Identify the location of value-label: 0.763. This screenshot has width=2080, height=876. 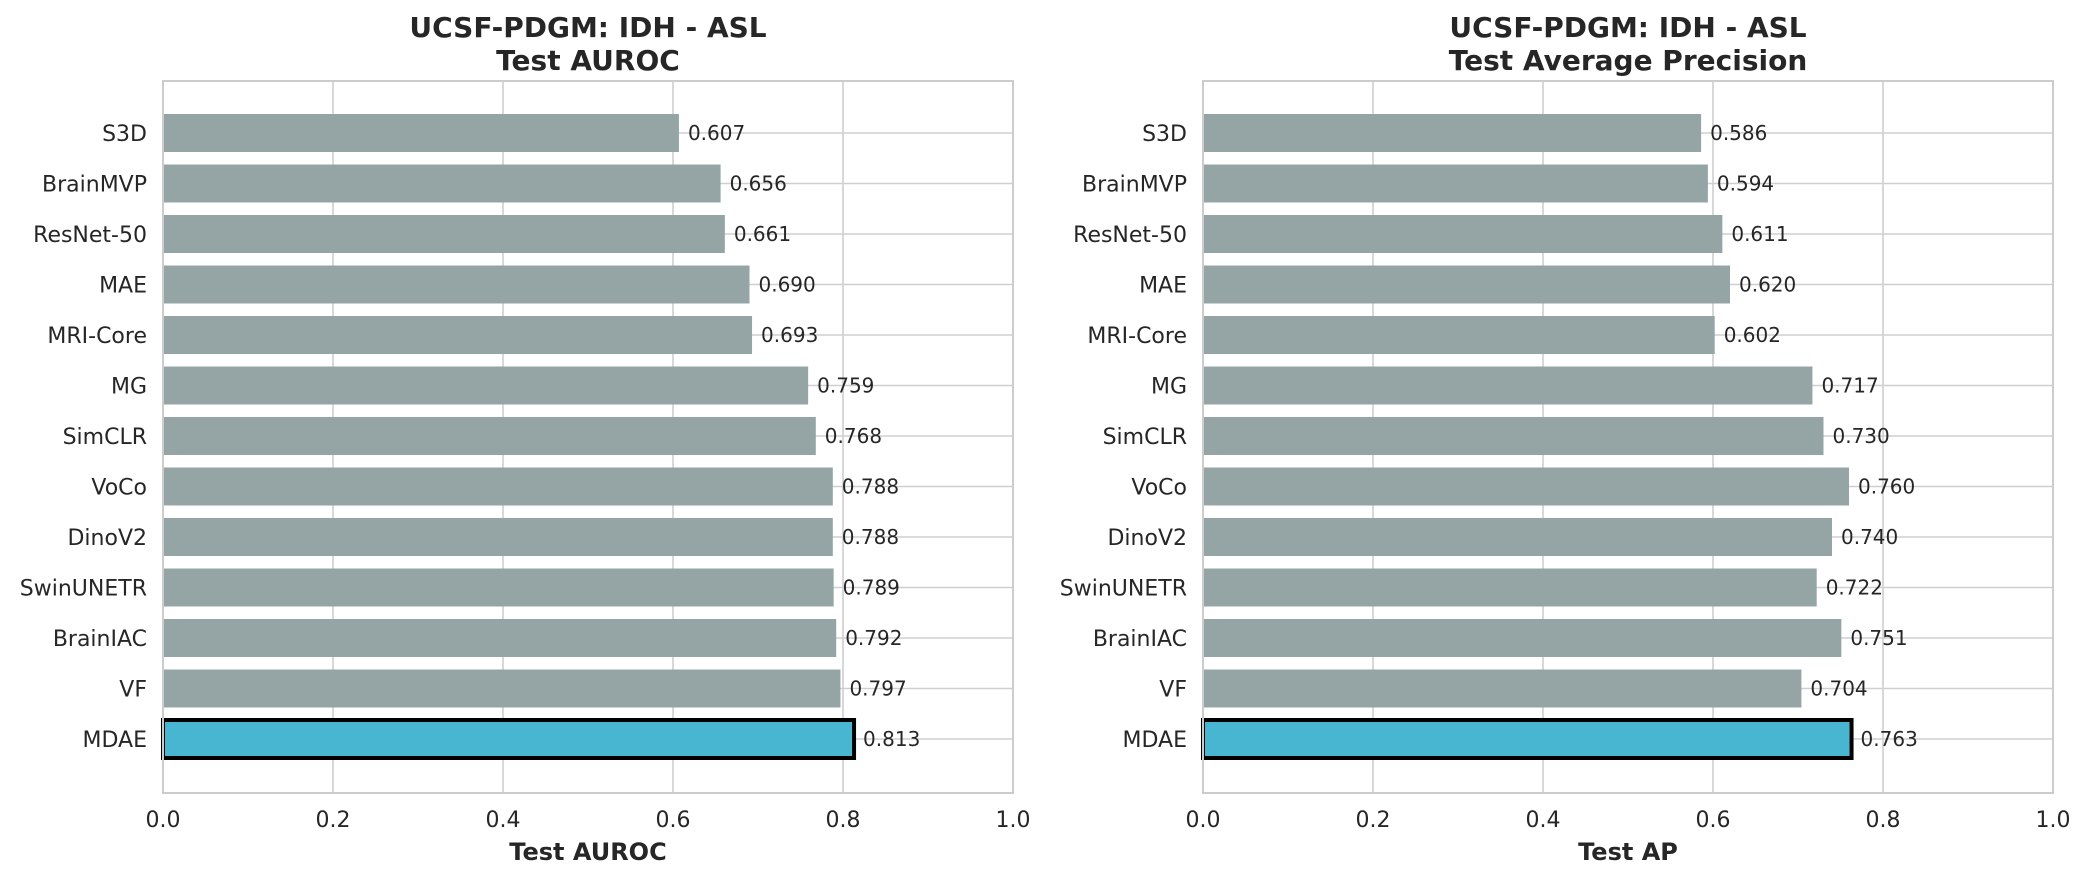
(1889, 739).